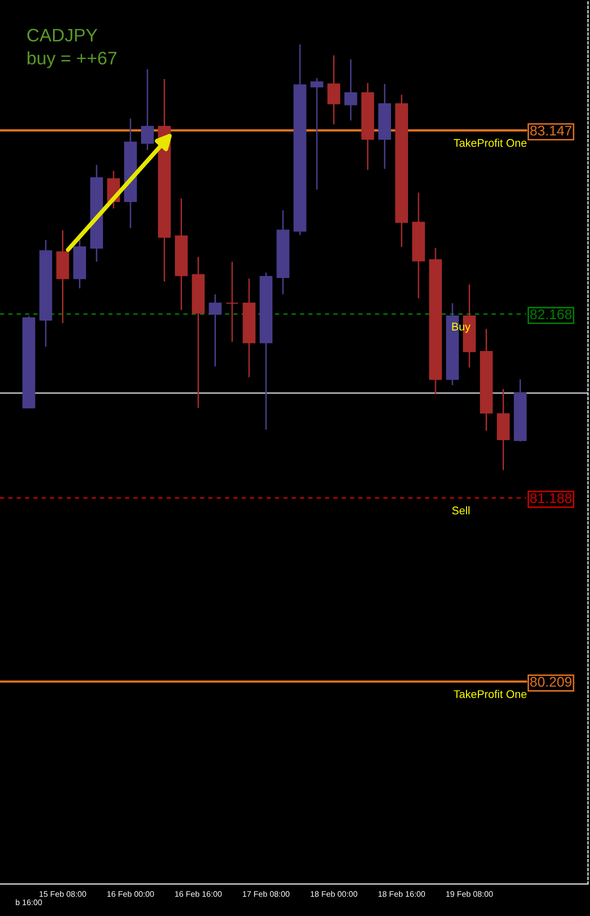  Describe the element at coordinates (72, 59) in the screenshot. I see `annotation: buy = ++67` at that location.